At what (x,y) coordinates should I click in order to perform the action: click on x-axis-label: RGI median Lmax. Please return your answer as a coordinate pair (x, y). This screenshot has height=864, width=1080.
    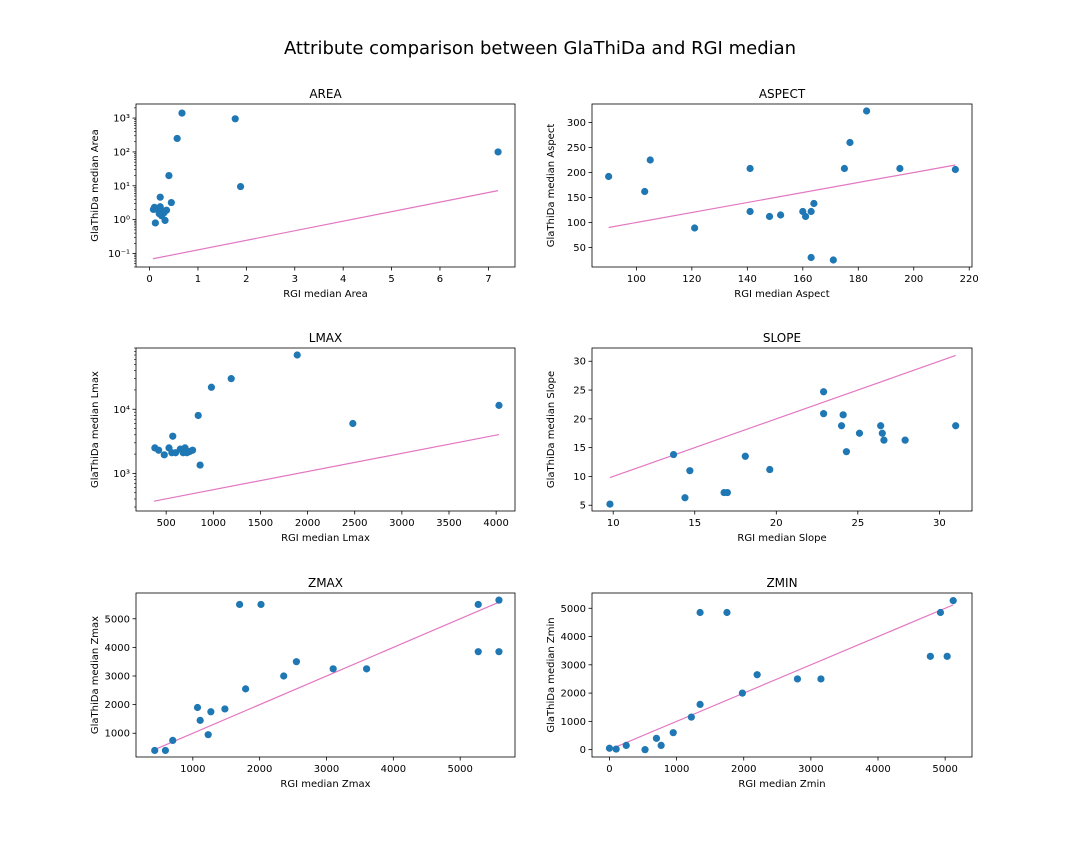
    Looking at the image, I should click on (325, 538).